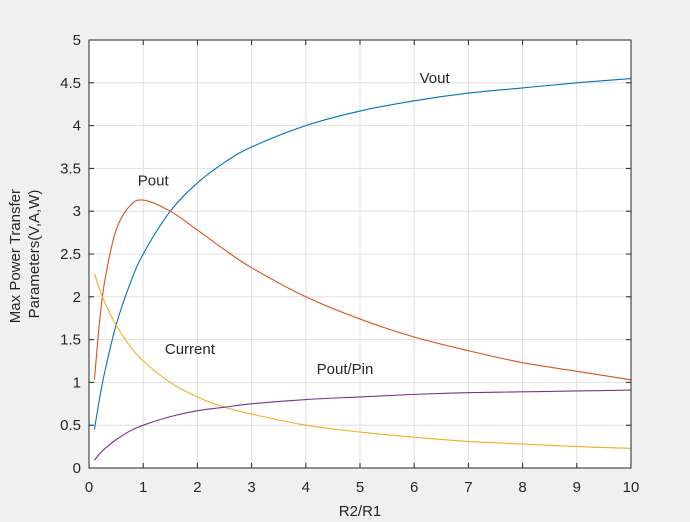 This screenshot has height=522, width=690. Describe the element at coordinates (360, 511) in the screenshot. I see `x-axis-label: R2/R1` at that location.